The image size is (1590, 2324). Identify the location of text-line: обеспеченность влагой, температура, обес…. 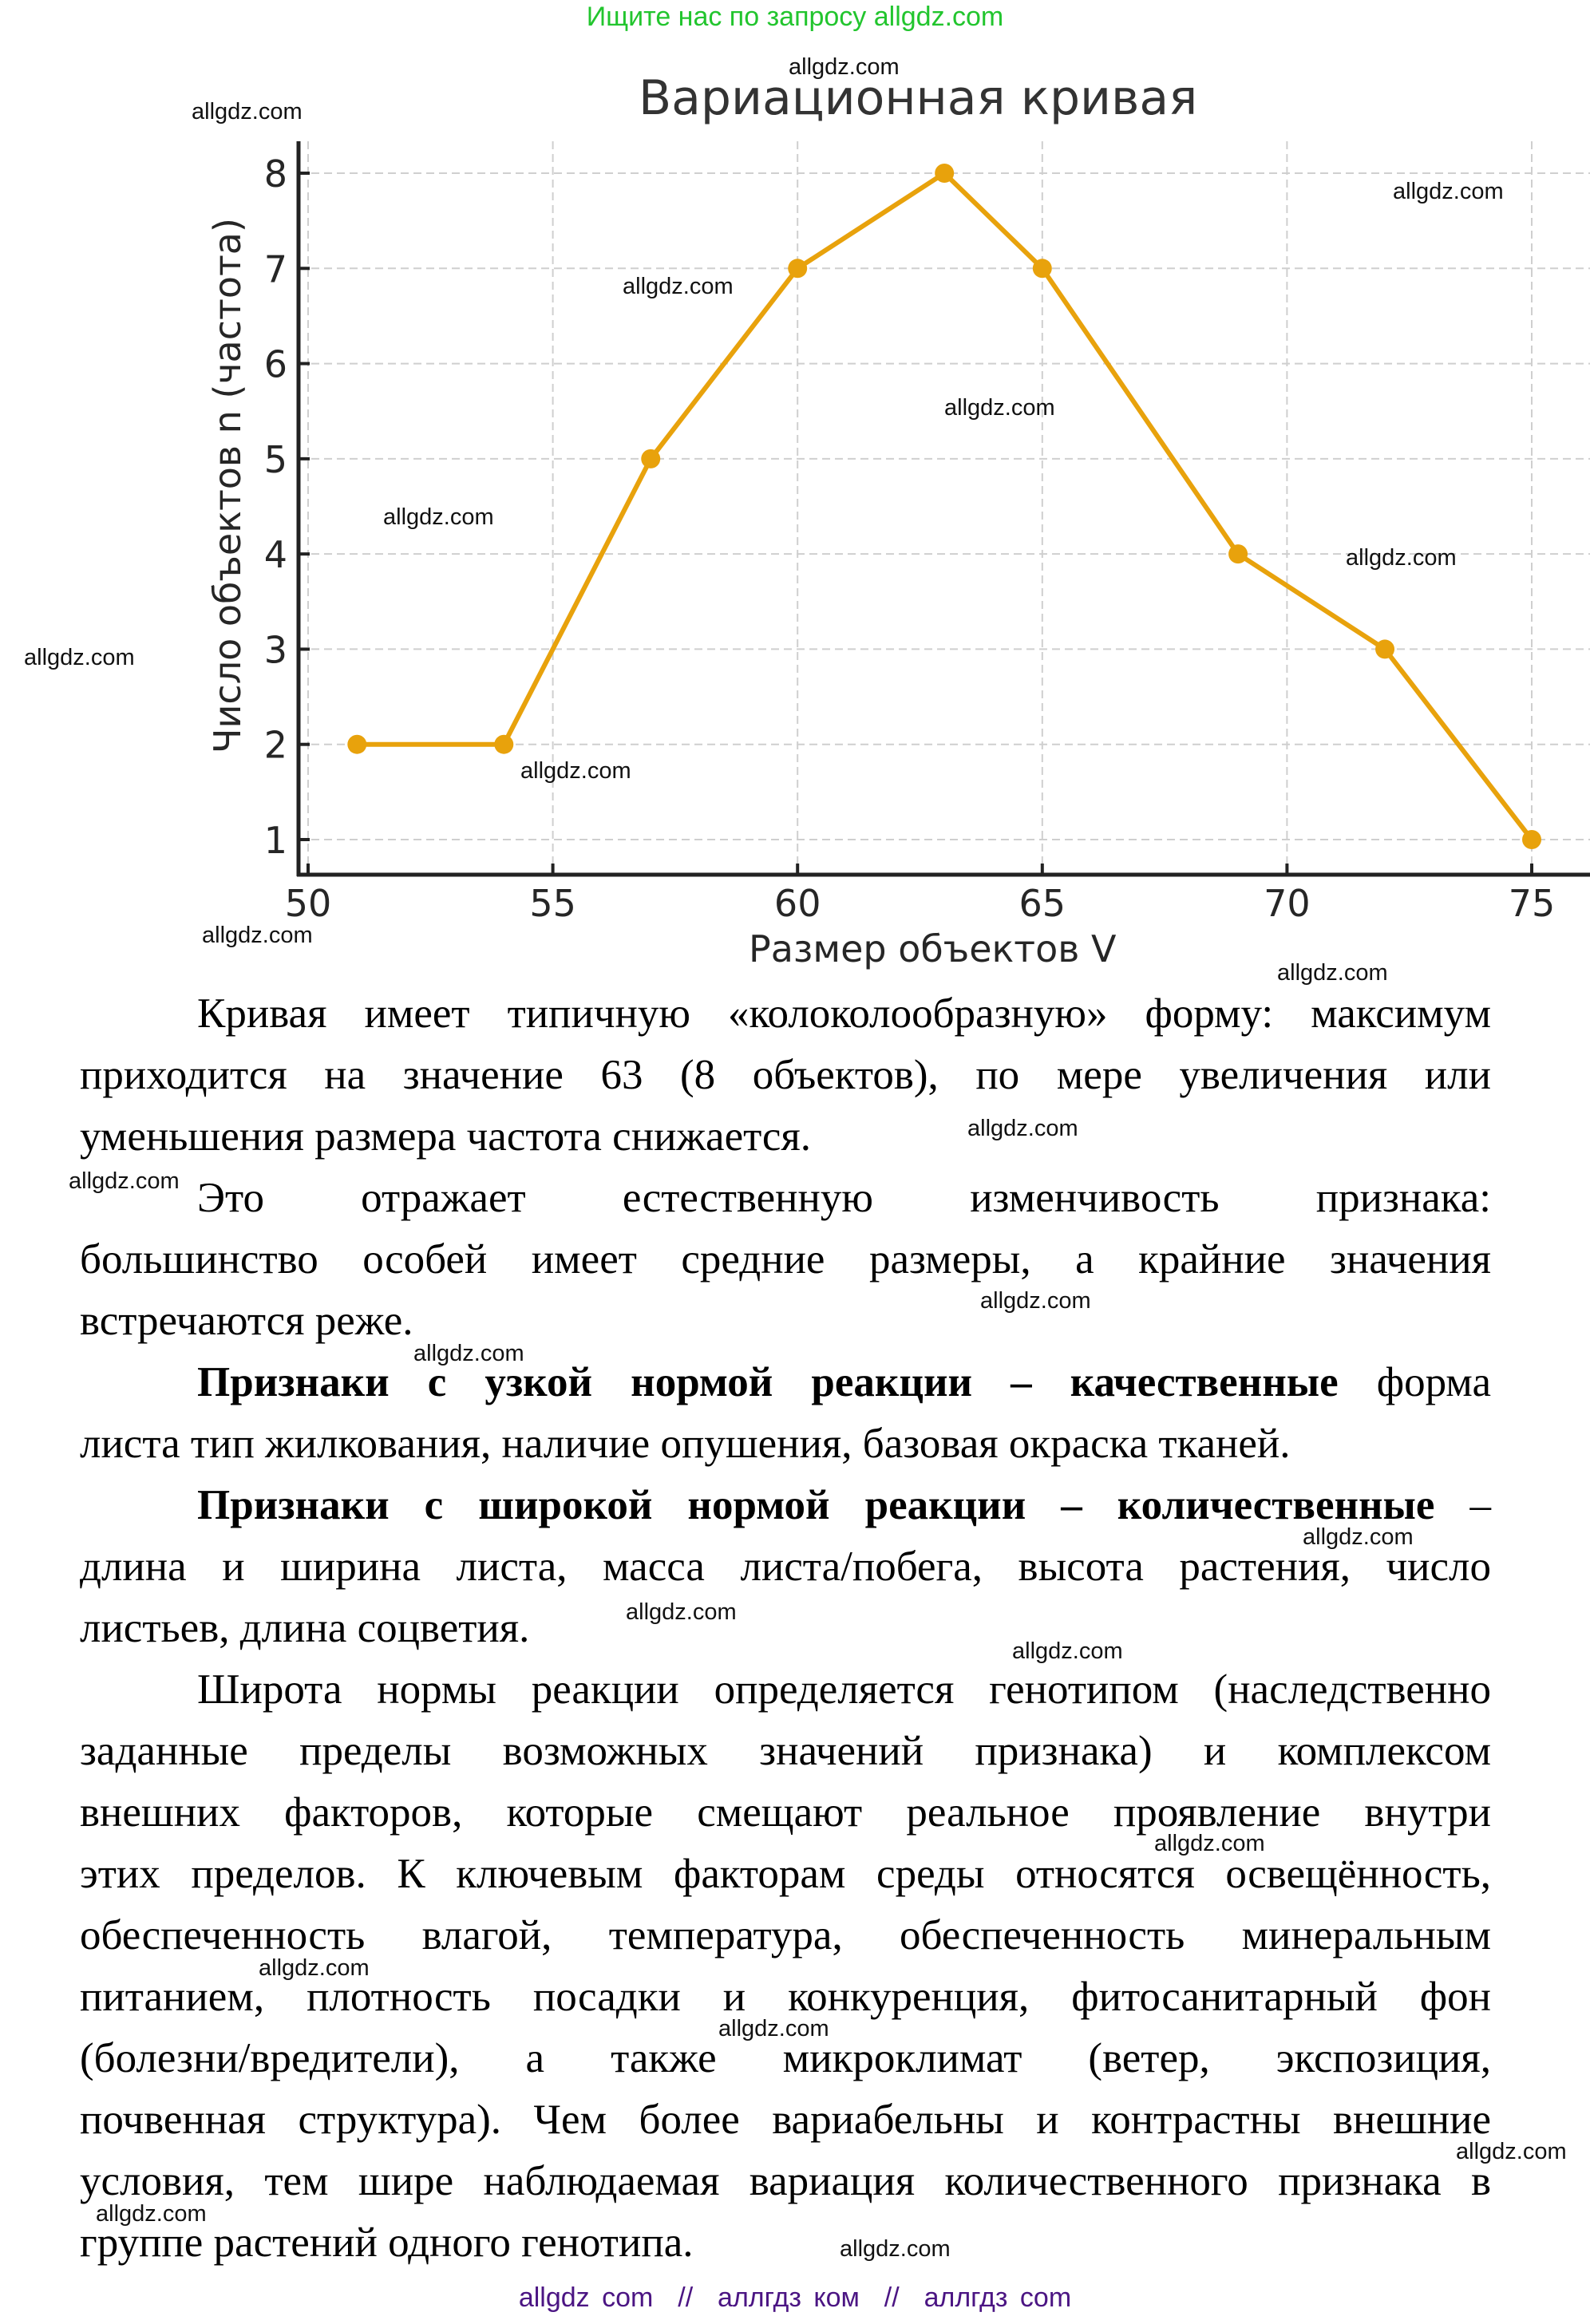
(785, 1935).